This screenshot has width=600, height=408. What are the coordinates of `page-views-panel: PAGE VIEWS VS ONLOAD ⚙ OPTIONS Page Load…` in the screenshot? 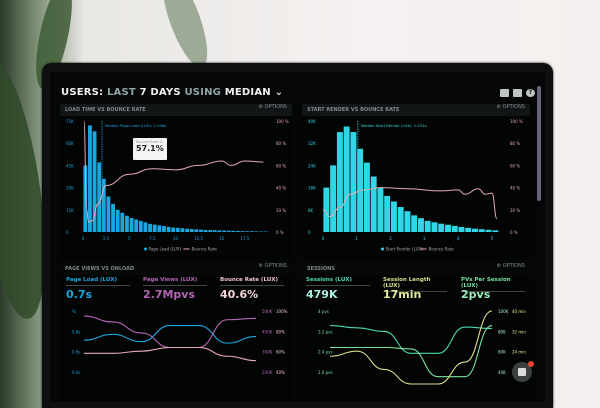 It's located at (176, 331).